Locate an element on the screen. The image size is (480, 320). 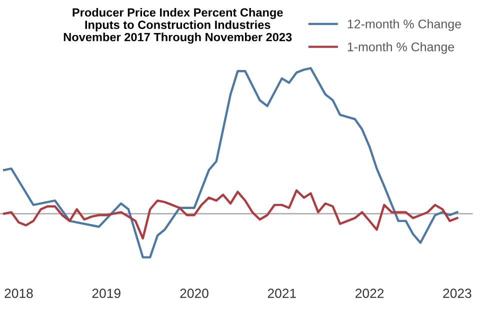
x-tick-label: 2020 is located at coordinates (194, 293).